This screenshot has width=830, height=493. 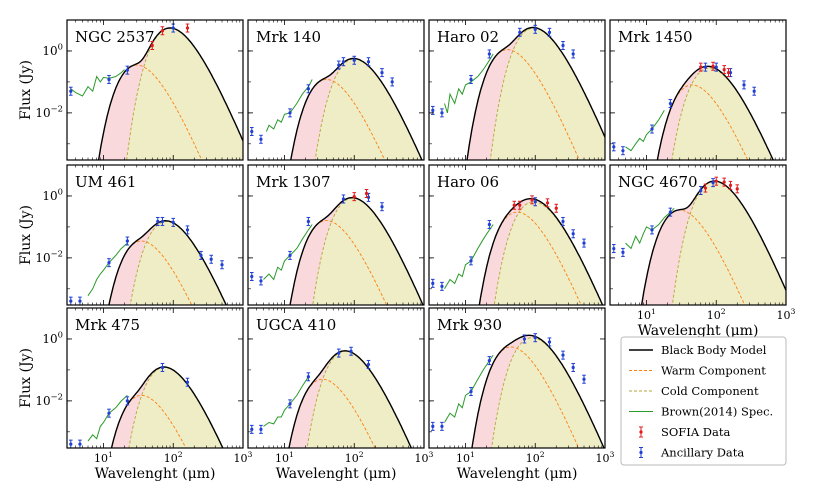 I want to click on panel-8: NGC 4670 10¹ 10² 10³ Wavelenght (μm), so click(x=702, y=251).